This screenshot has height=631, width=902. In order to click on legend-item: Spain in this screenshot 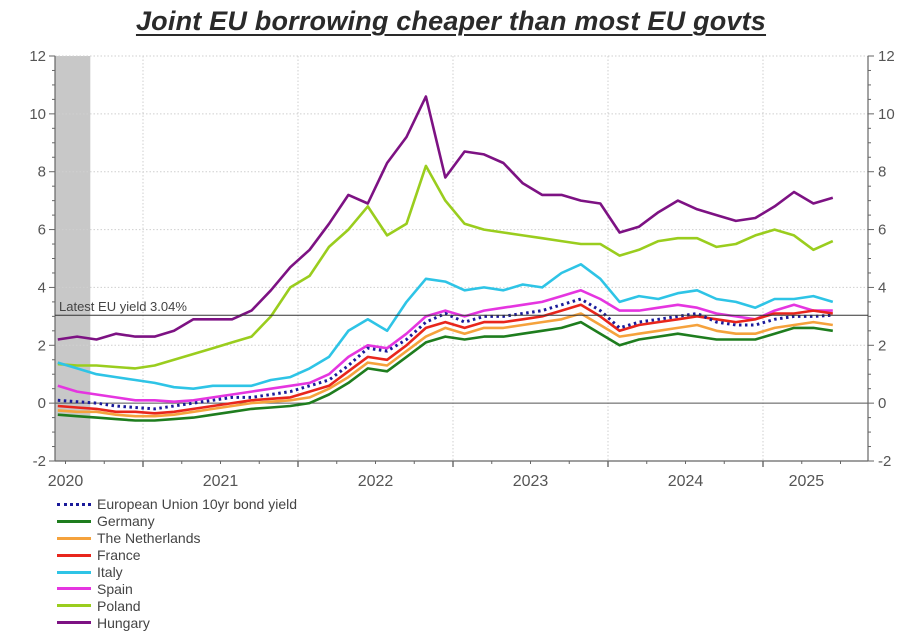, I will do `click(177, 588)`.